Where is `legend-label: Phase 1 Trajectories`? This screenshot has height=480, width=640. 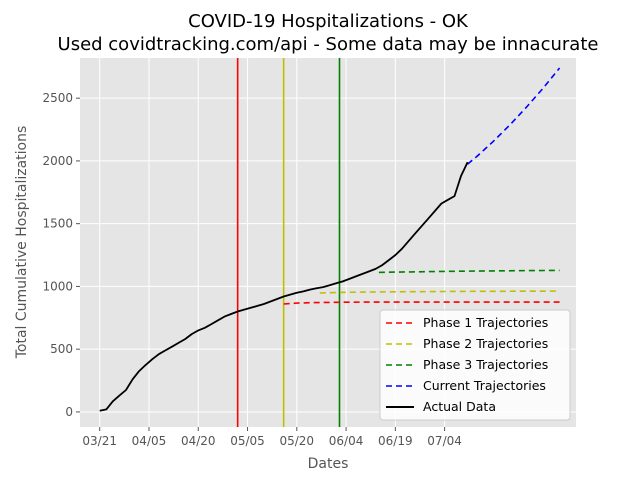
legend-label: Phase 1 Trajectories is located at coordinates (485, 322).